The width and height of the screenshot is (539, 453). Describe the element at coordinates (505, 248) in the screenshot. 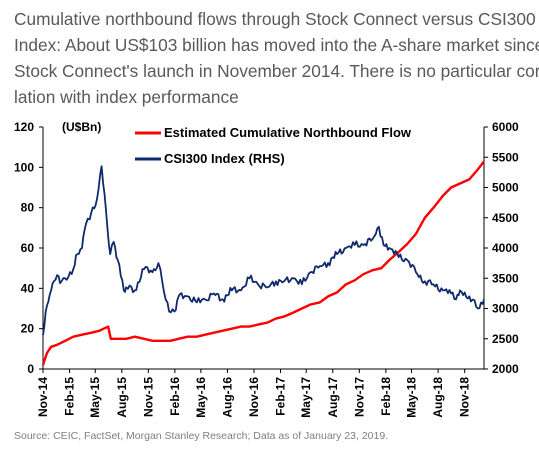

I see `right-tick-label: 4000` at that location.